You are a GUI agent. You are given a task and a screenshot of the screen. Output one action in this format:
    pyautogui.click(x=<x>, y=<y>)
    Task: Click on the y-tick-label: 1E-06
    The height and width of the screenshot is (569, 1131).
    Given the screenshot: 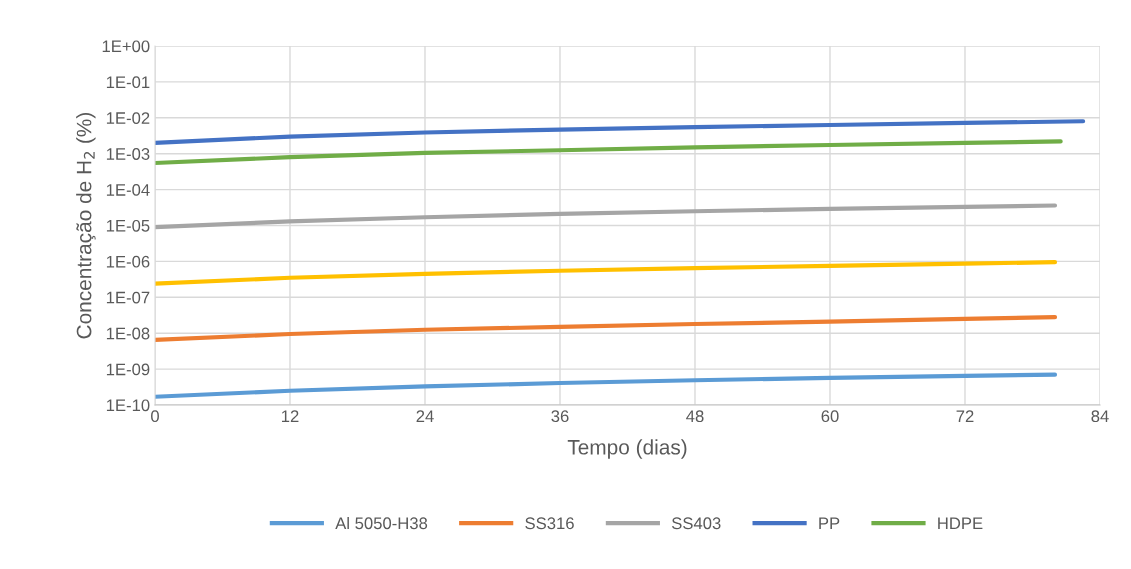 What is the action you would take?
    pyautogui.click(x=128, y=261)
    